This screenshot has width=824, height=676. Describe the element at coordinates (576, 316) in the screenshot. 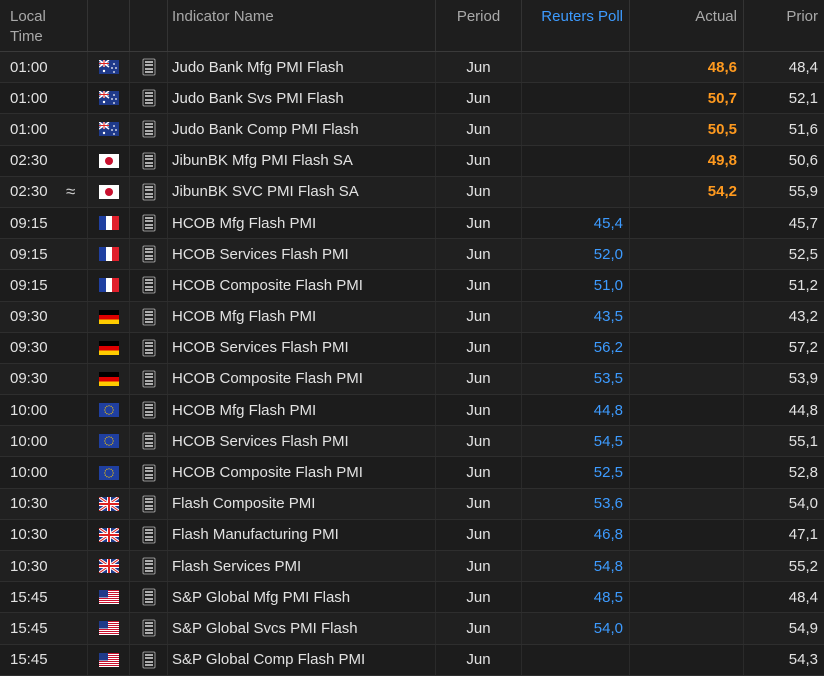

I see `cell-poll: 43,5` at that location.